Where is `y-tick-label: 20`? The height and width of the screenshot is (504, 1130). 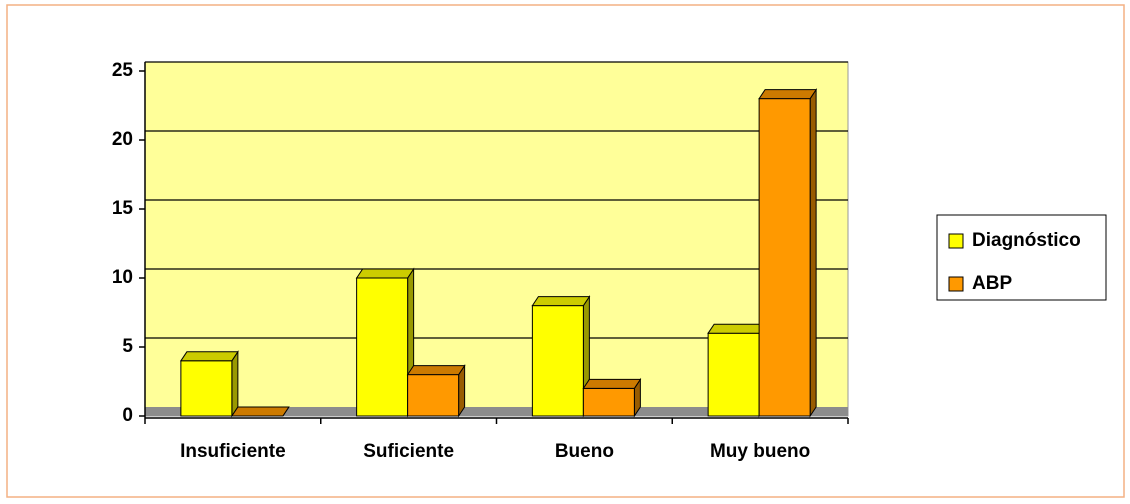
y-tick-label: 20 is located at coordinates (122, 139).